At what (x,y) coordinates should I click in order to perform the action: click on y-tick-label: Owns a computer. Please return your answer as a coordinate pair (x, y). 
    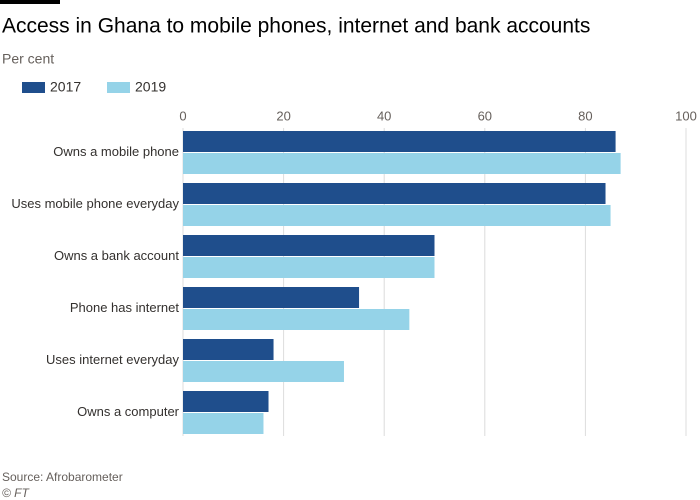
    Looking at the image, I should click on (128, 411).